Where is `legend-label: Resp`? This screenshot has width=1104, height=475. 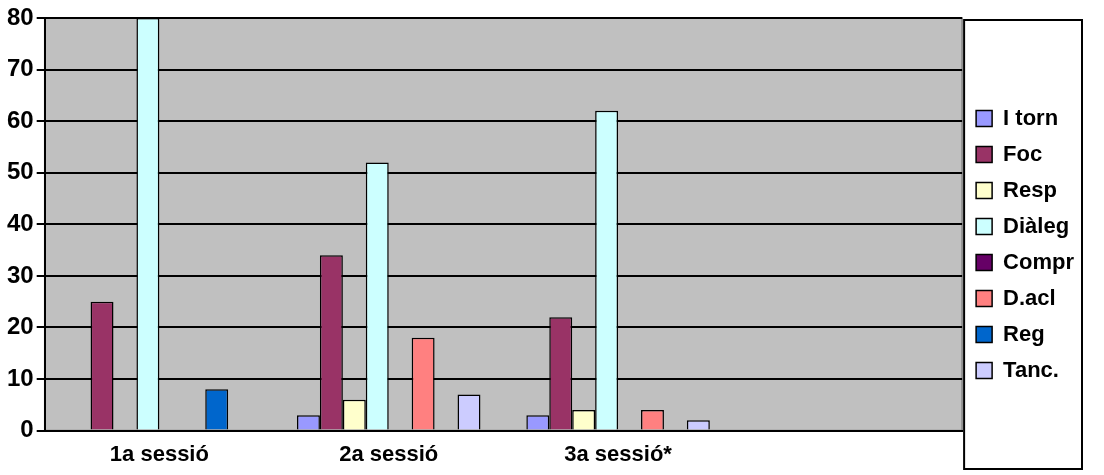
legend-label: Resp is located at coordinates (1030, 189).